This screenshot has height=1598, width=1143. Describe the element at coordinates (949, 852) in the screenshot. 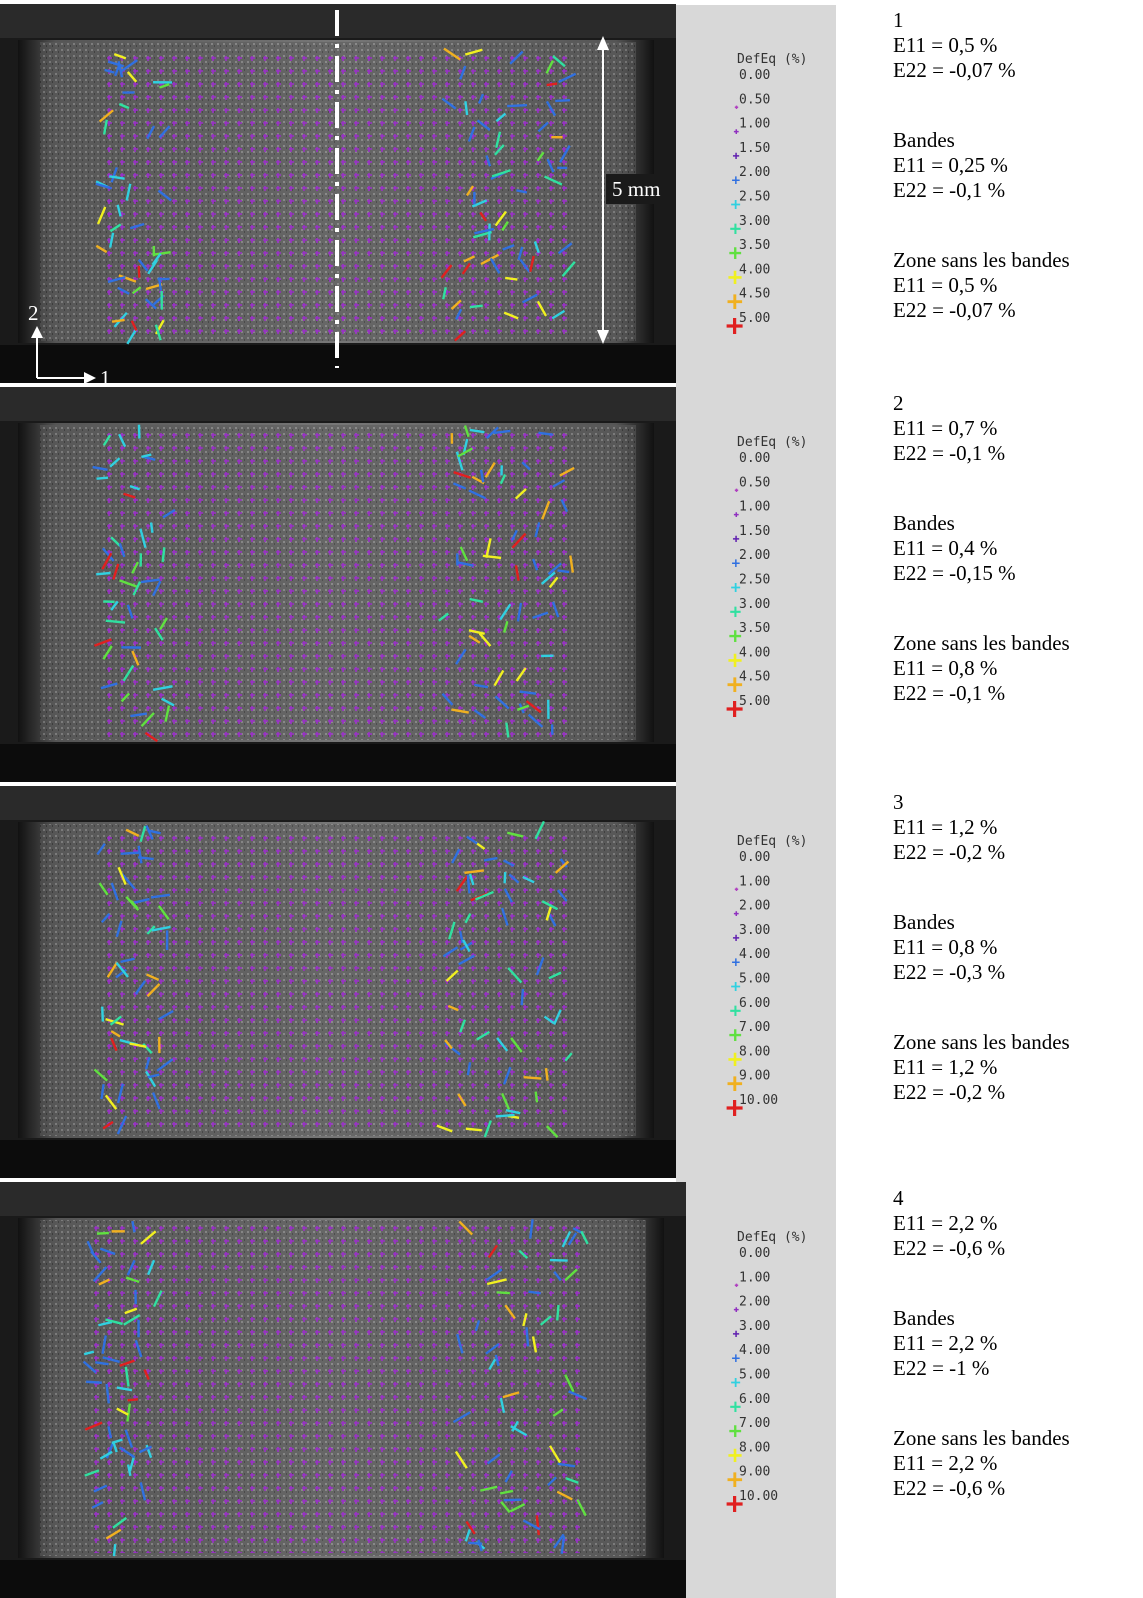

I see `measure-text: E22 = -0,2 %` at that location.